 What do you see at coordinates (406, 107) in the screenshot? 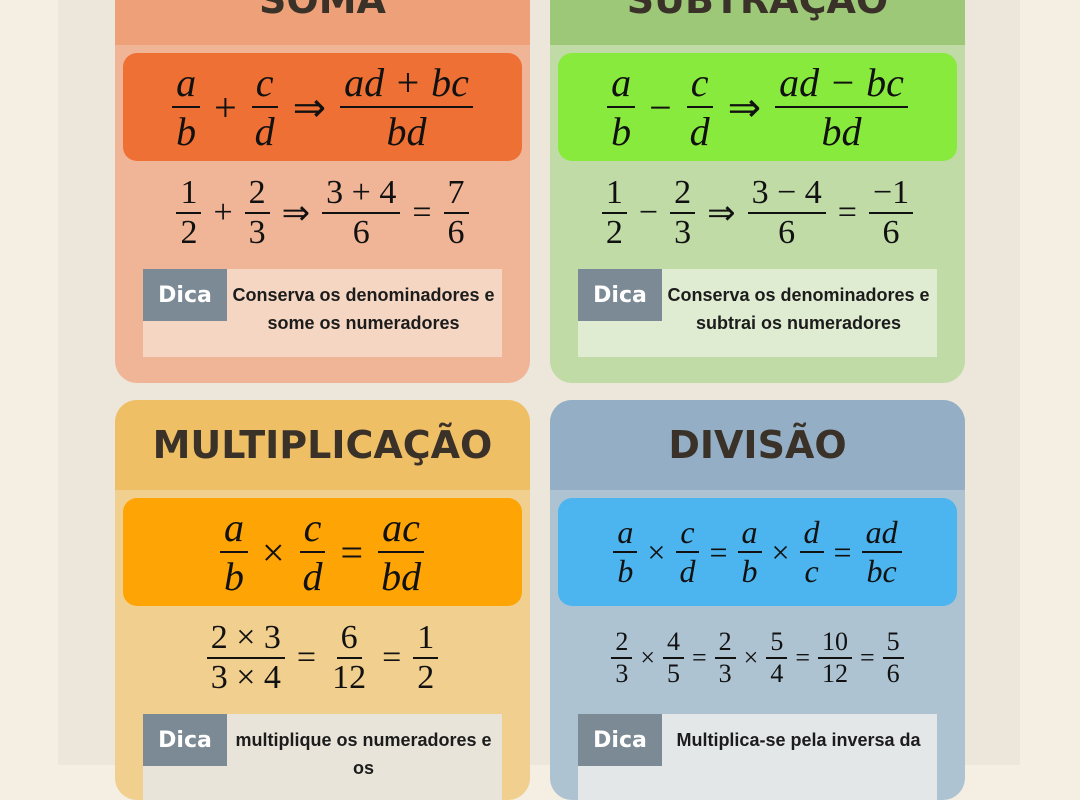
I see `fraction: ad + bc bd` at bounding box center [406, 107].